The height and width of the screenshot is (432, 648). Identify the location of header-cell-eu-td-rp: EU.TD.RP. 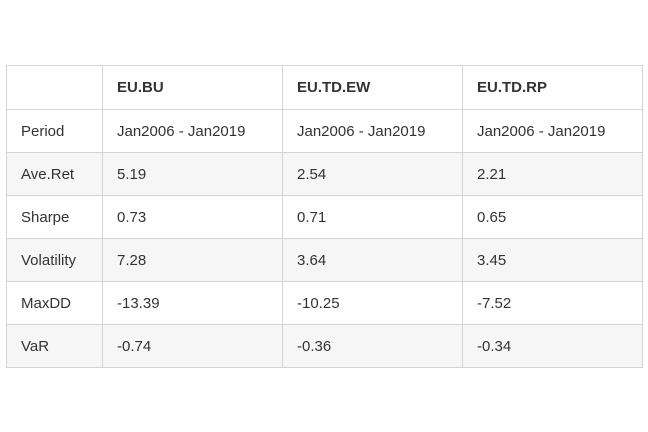
(552, 87).